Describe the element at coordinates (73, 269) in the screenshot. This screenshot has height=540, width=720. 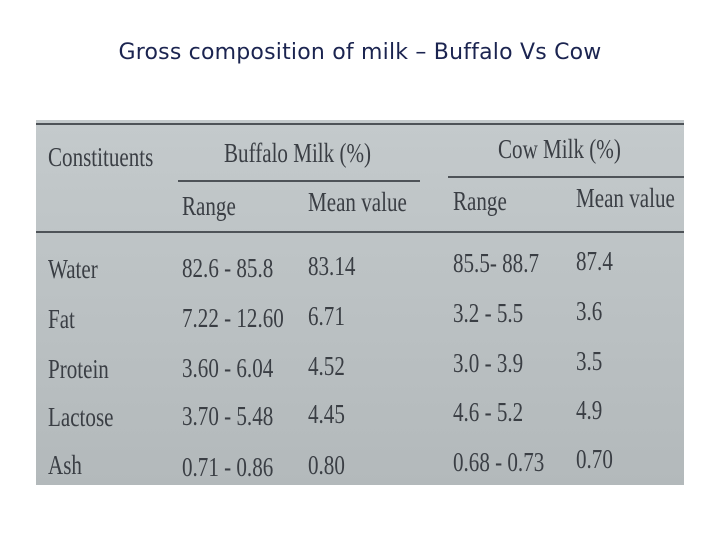
I see `row-name: Water` at that location.